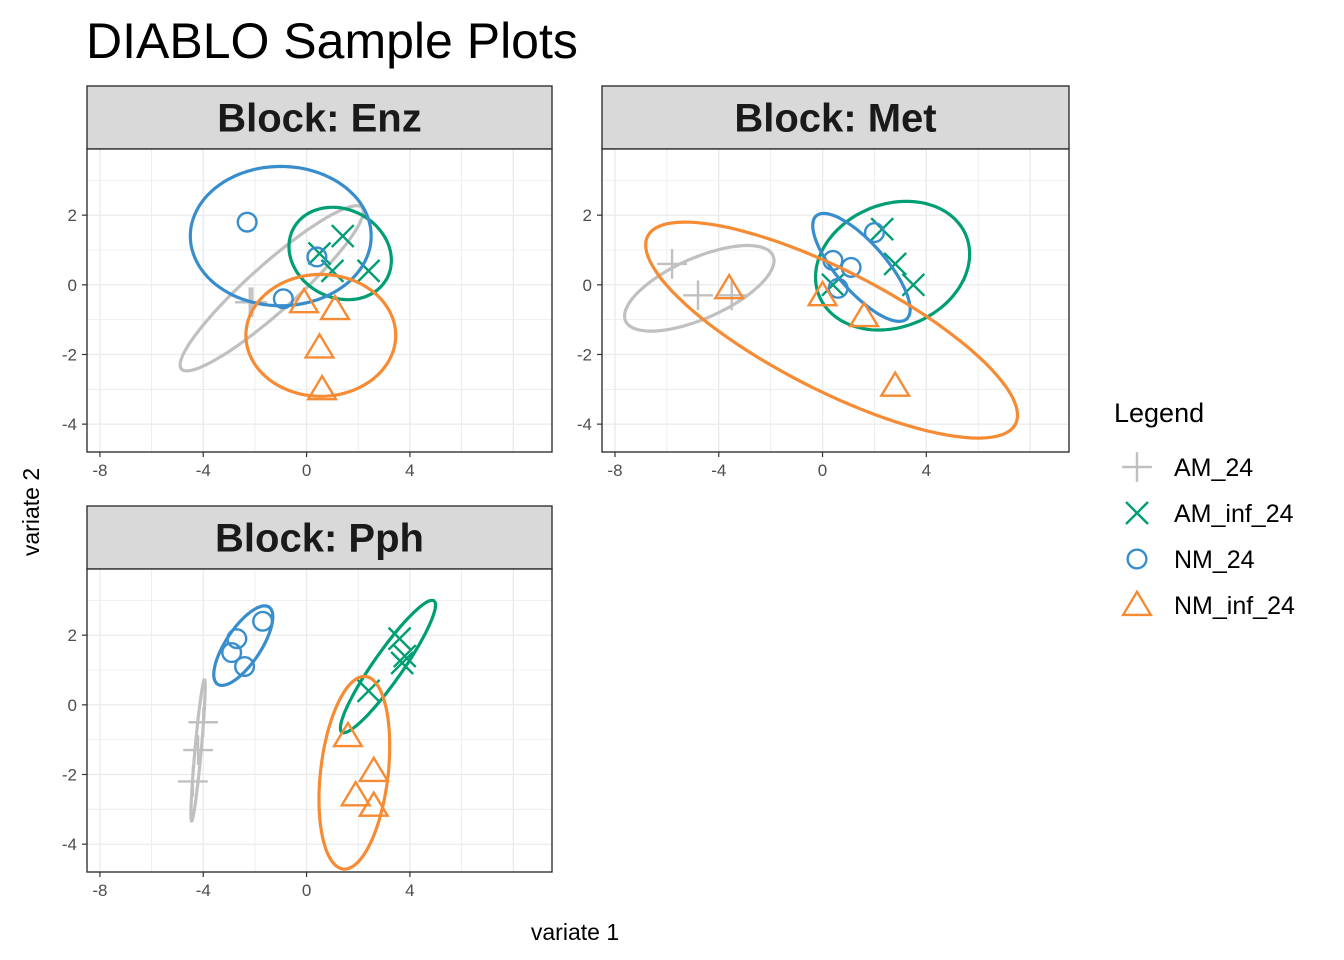  I want to click on legend-item-nm-24: NM_24, so click(1190, 560).